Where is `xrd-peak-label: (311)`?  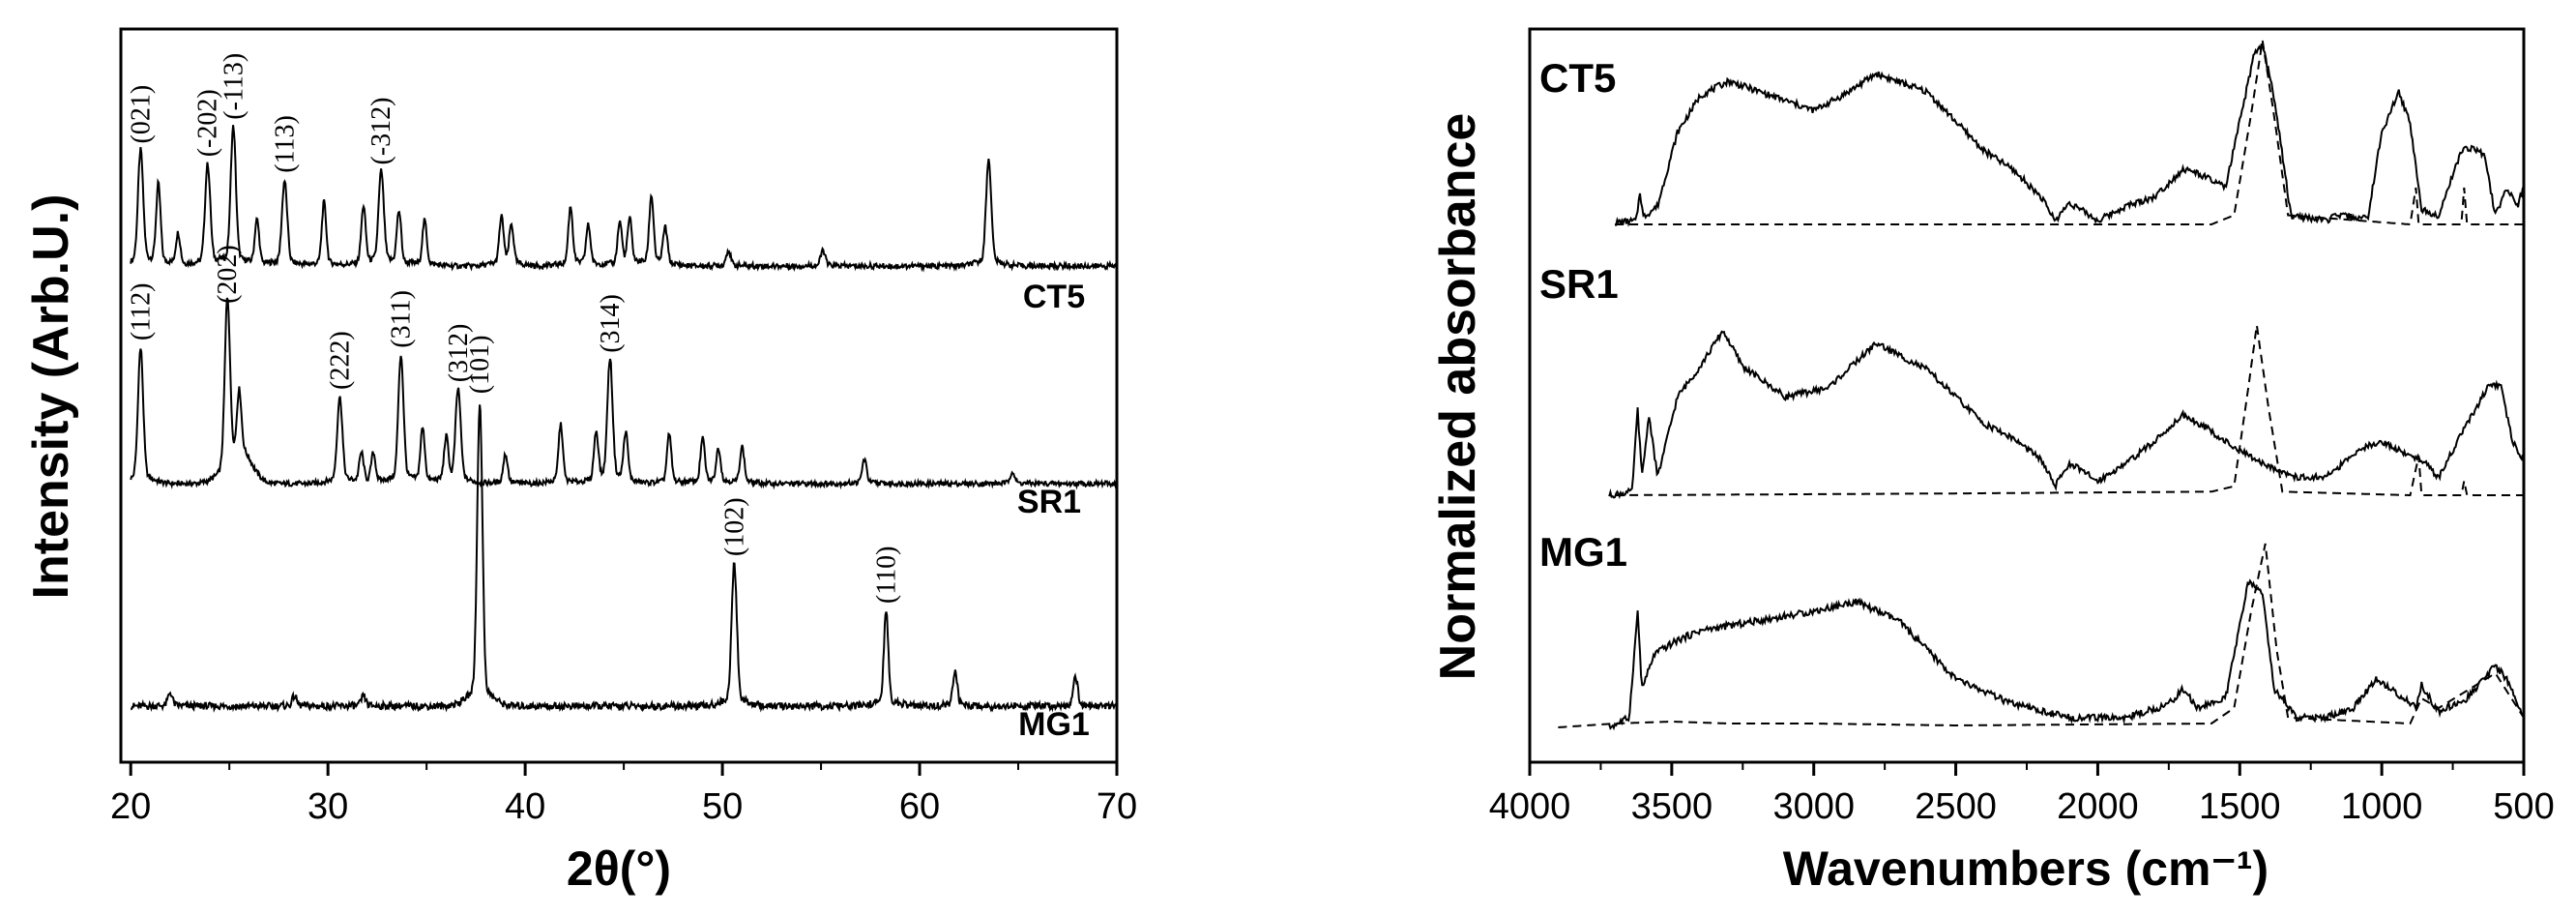
xrd-peak-label: (311) is located at coordinates (402, 319).